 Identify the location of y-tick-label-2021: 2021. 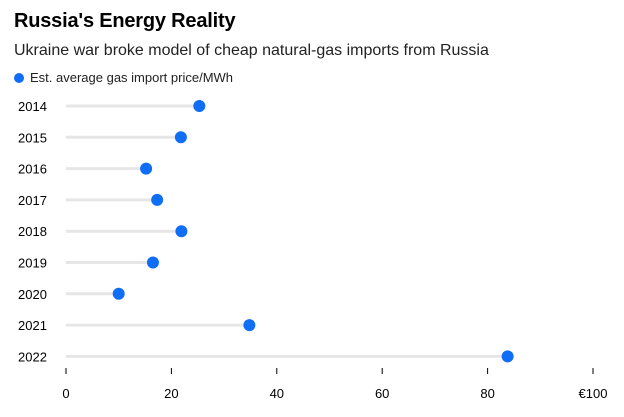
(32, 325).